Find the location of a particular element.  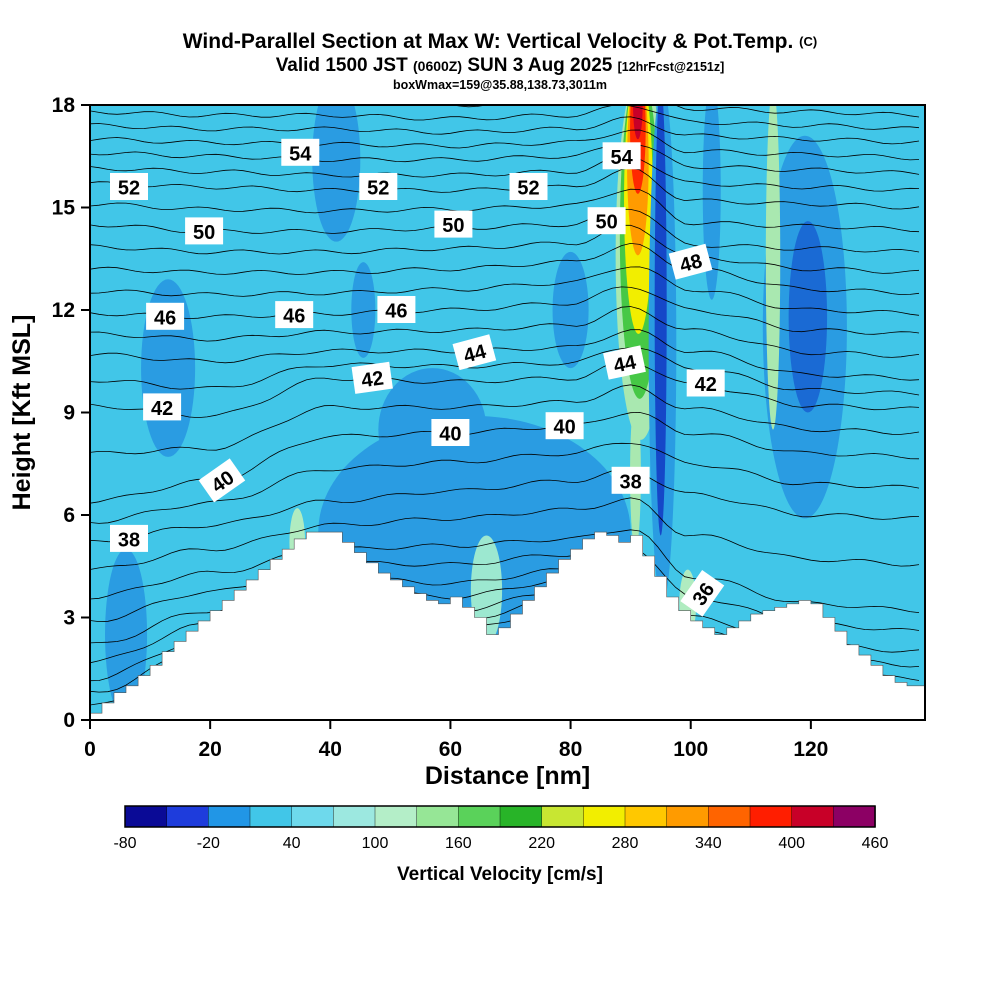

colorbar-tick-label: -20 is located at coordinates (208, 843).